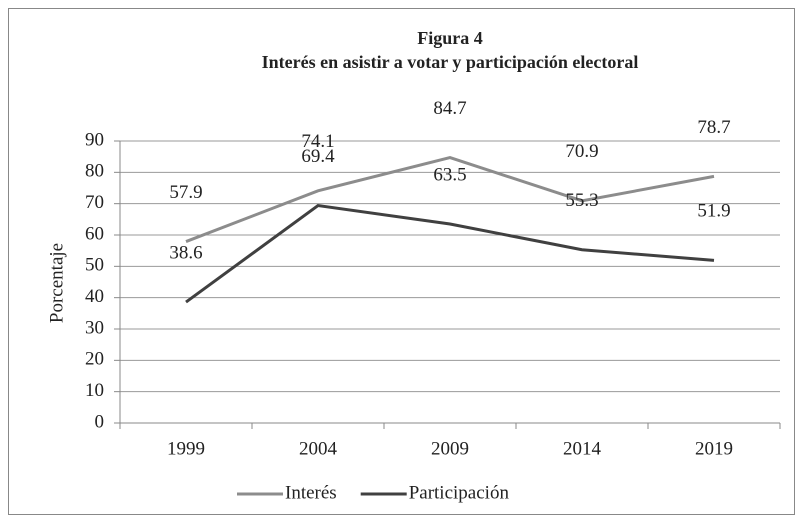 The height and width of the screenshot is (522, 802). What do you see at coordinates (100, 421) in the screenshot?
I see `y-tick-label: 0` at bounding box center [100, 421].